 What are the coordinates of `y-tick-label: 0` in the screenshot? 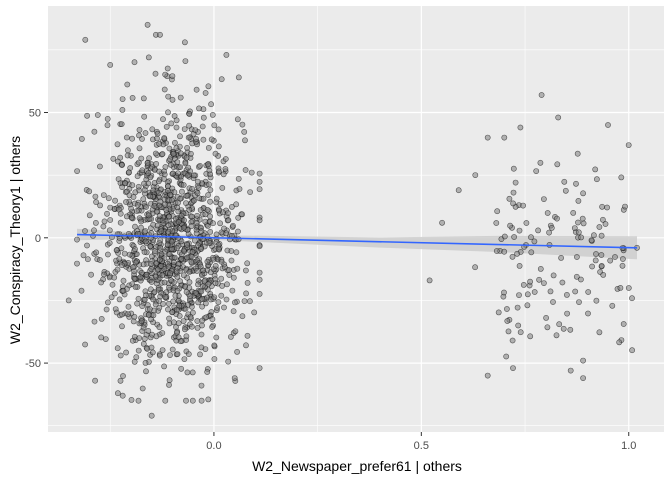 It's located at (38, 239).